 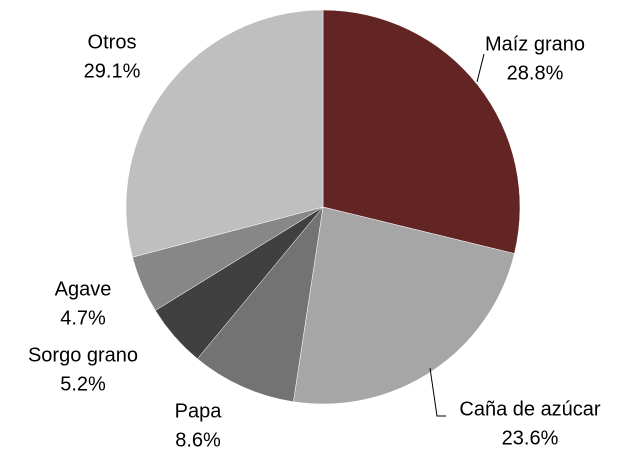 I want to click on slice-value-label: 4.7%, so click(x=83, y=318).